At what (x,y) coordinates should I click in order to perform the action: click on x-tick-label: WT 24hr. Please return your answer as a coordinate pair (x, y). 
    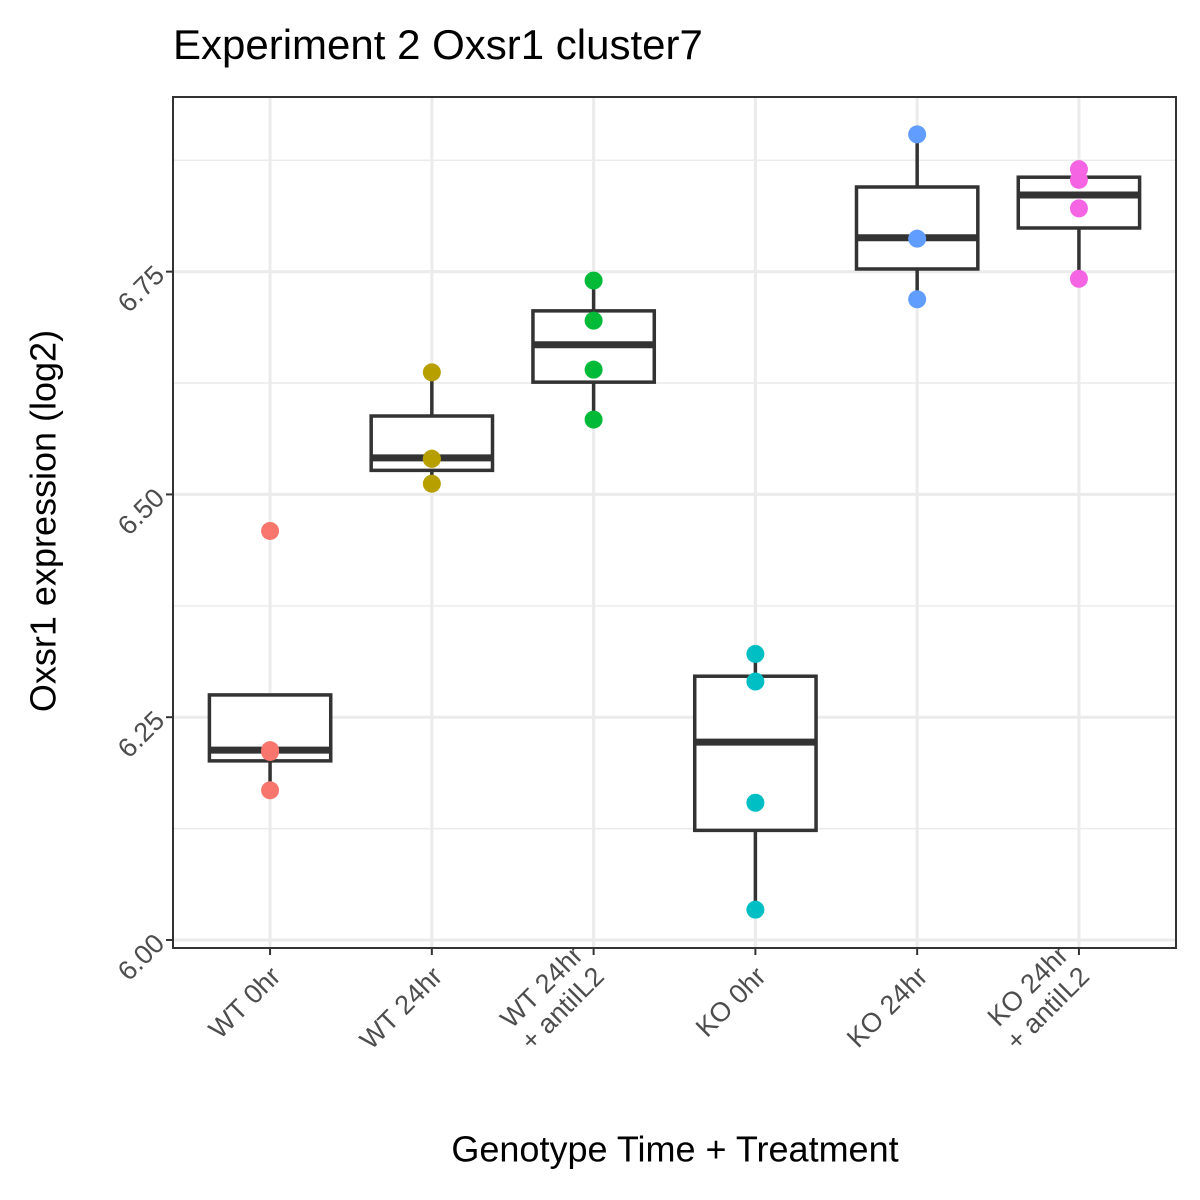
    Looking at the image, I should click on (401, 1008).